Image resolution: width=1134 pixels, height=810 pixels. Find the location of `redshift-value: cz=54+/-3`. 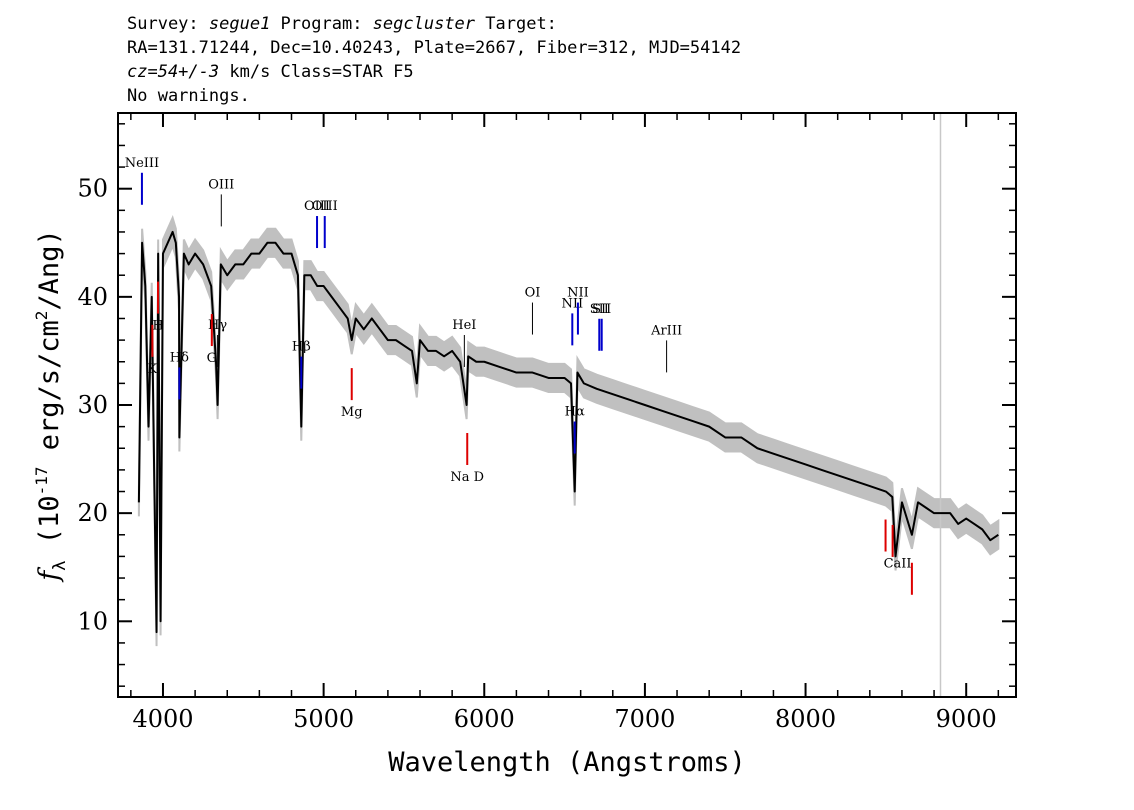

redshift-value: cz=54+/-3 is located at coordinates (173, 72).